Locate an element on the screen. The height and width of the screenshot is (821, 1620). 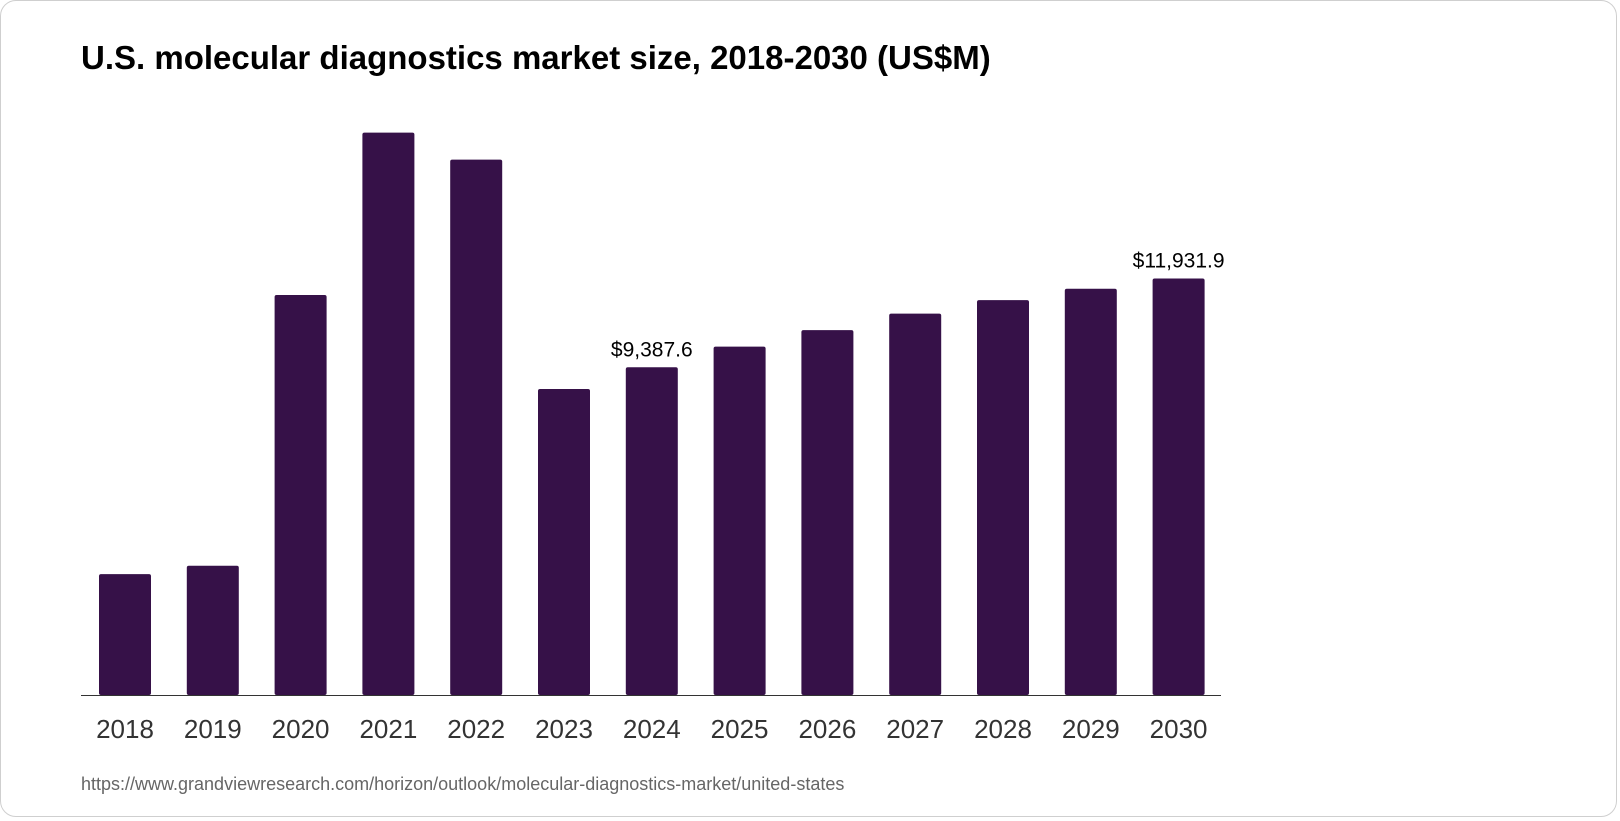
x-tick-label: 2020 is located at coordinates (301, 729).